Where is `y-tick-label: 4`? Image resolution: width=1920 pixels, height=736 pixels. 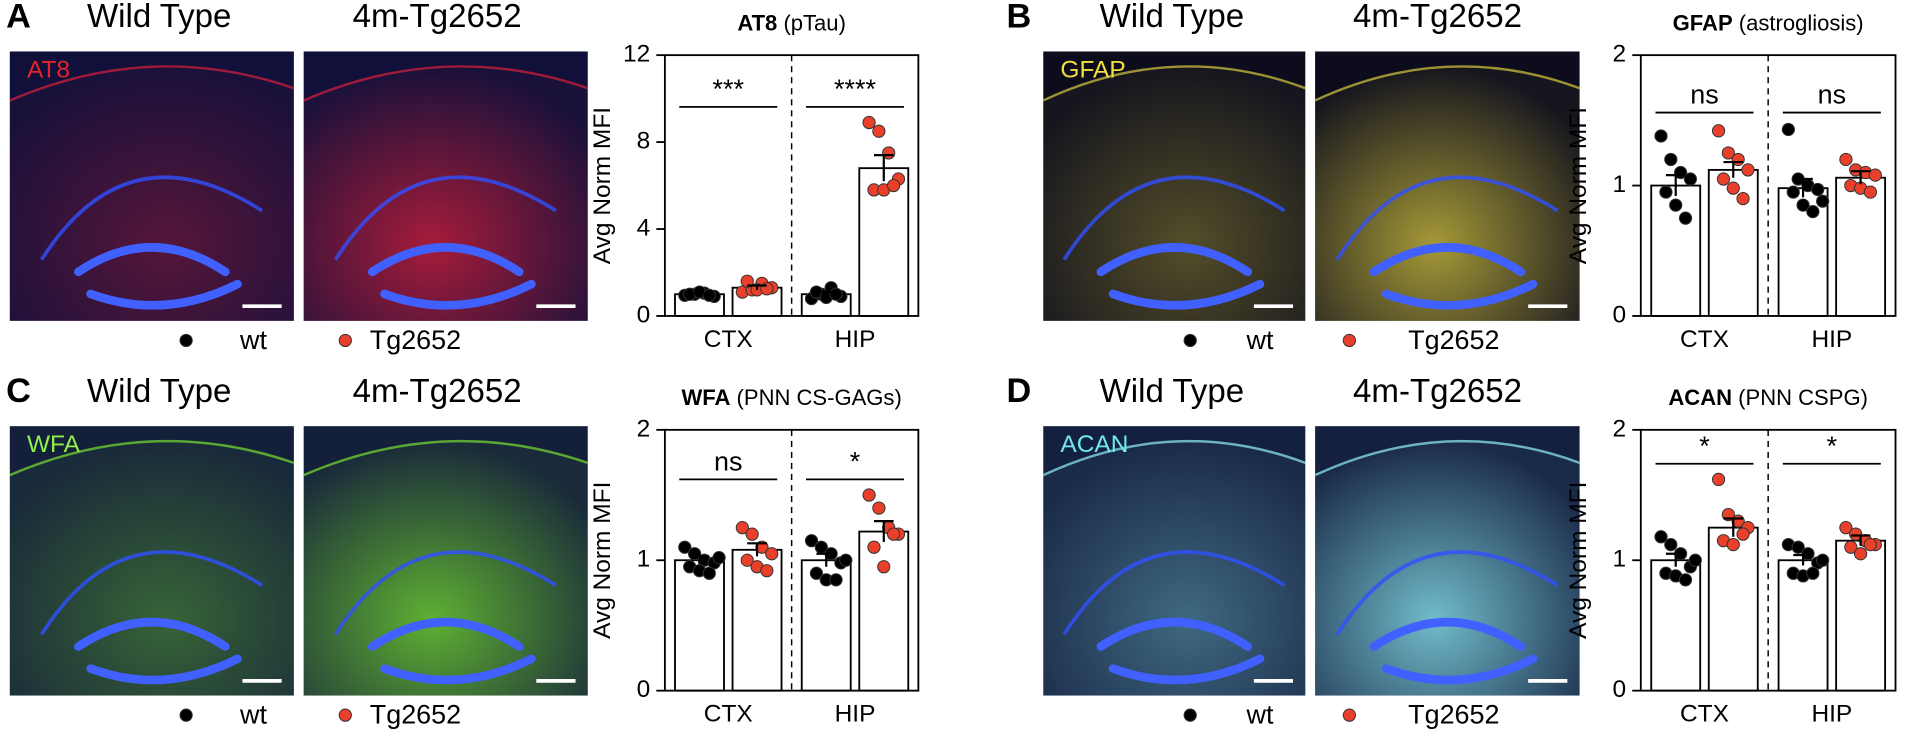
y-tick-label: 4 is located at coordinates (644, 227).